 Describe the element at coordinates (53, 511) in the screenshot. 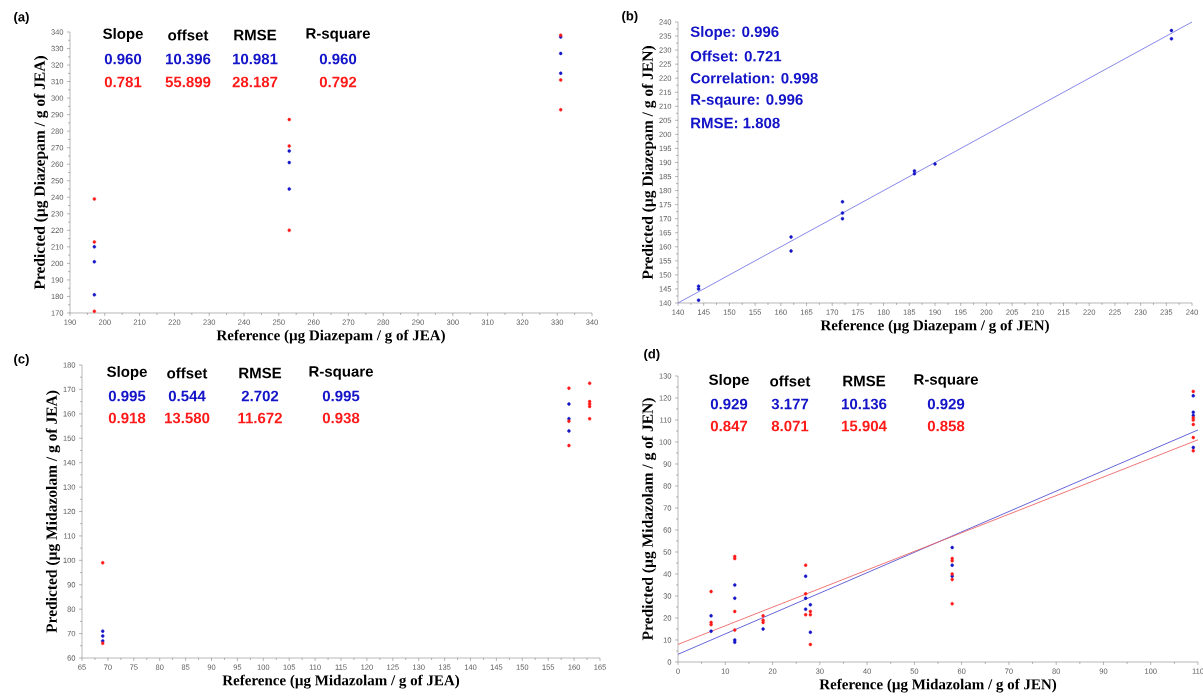

I see `y-axis-title: Predicted (µg Midazolam / g of JEA)` at that location.